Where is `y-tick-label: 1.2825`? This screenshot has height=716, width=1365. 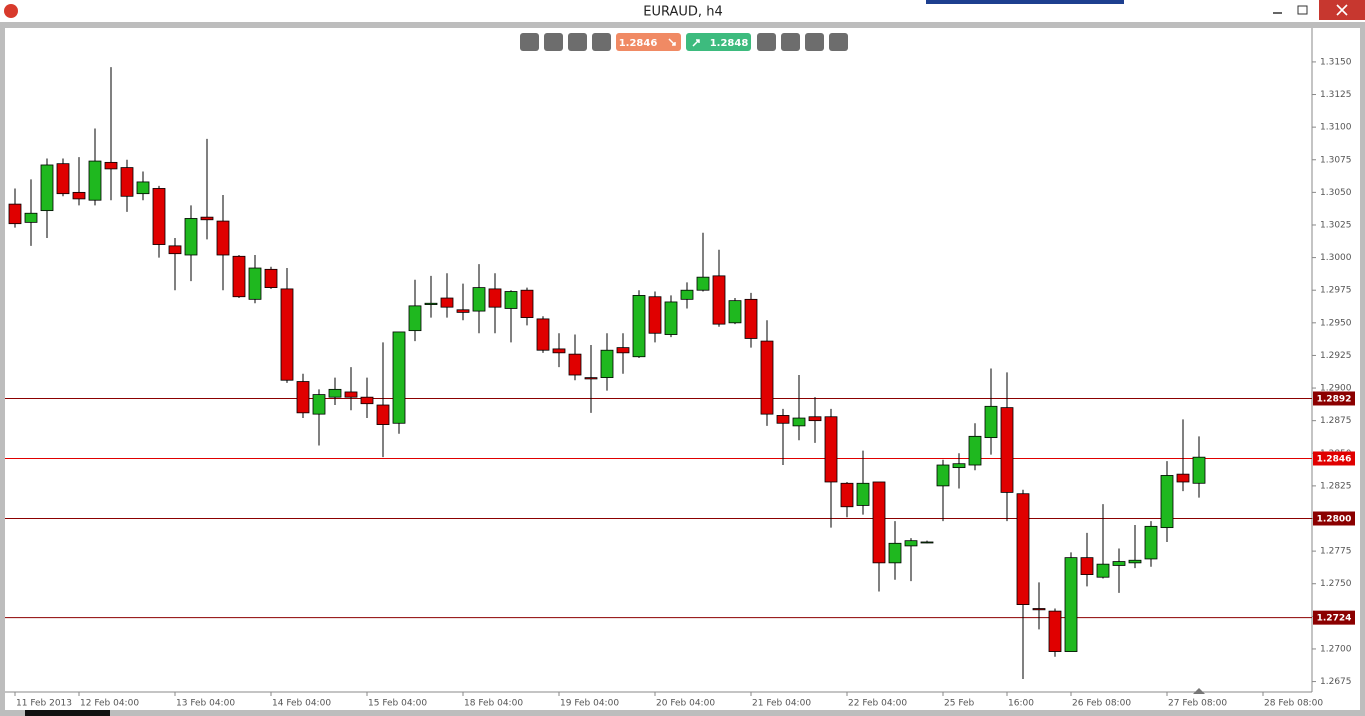 y-tick-label: 1.2825 is located at coordinates (1336, 486).